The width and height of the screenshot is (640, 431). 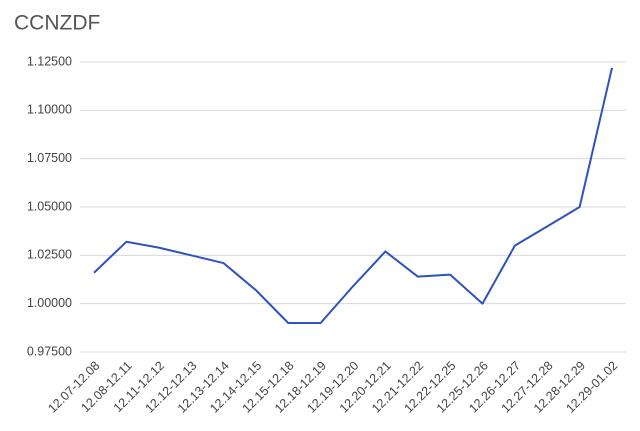 What do you see at coordinates (49, 61) in the screenshot?
I see `y-tick-label: 1.12500` at bounding box center [49, 61].